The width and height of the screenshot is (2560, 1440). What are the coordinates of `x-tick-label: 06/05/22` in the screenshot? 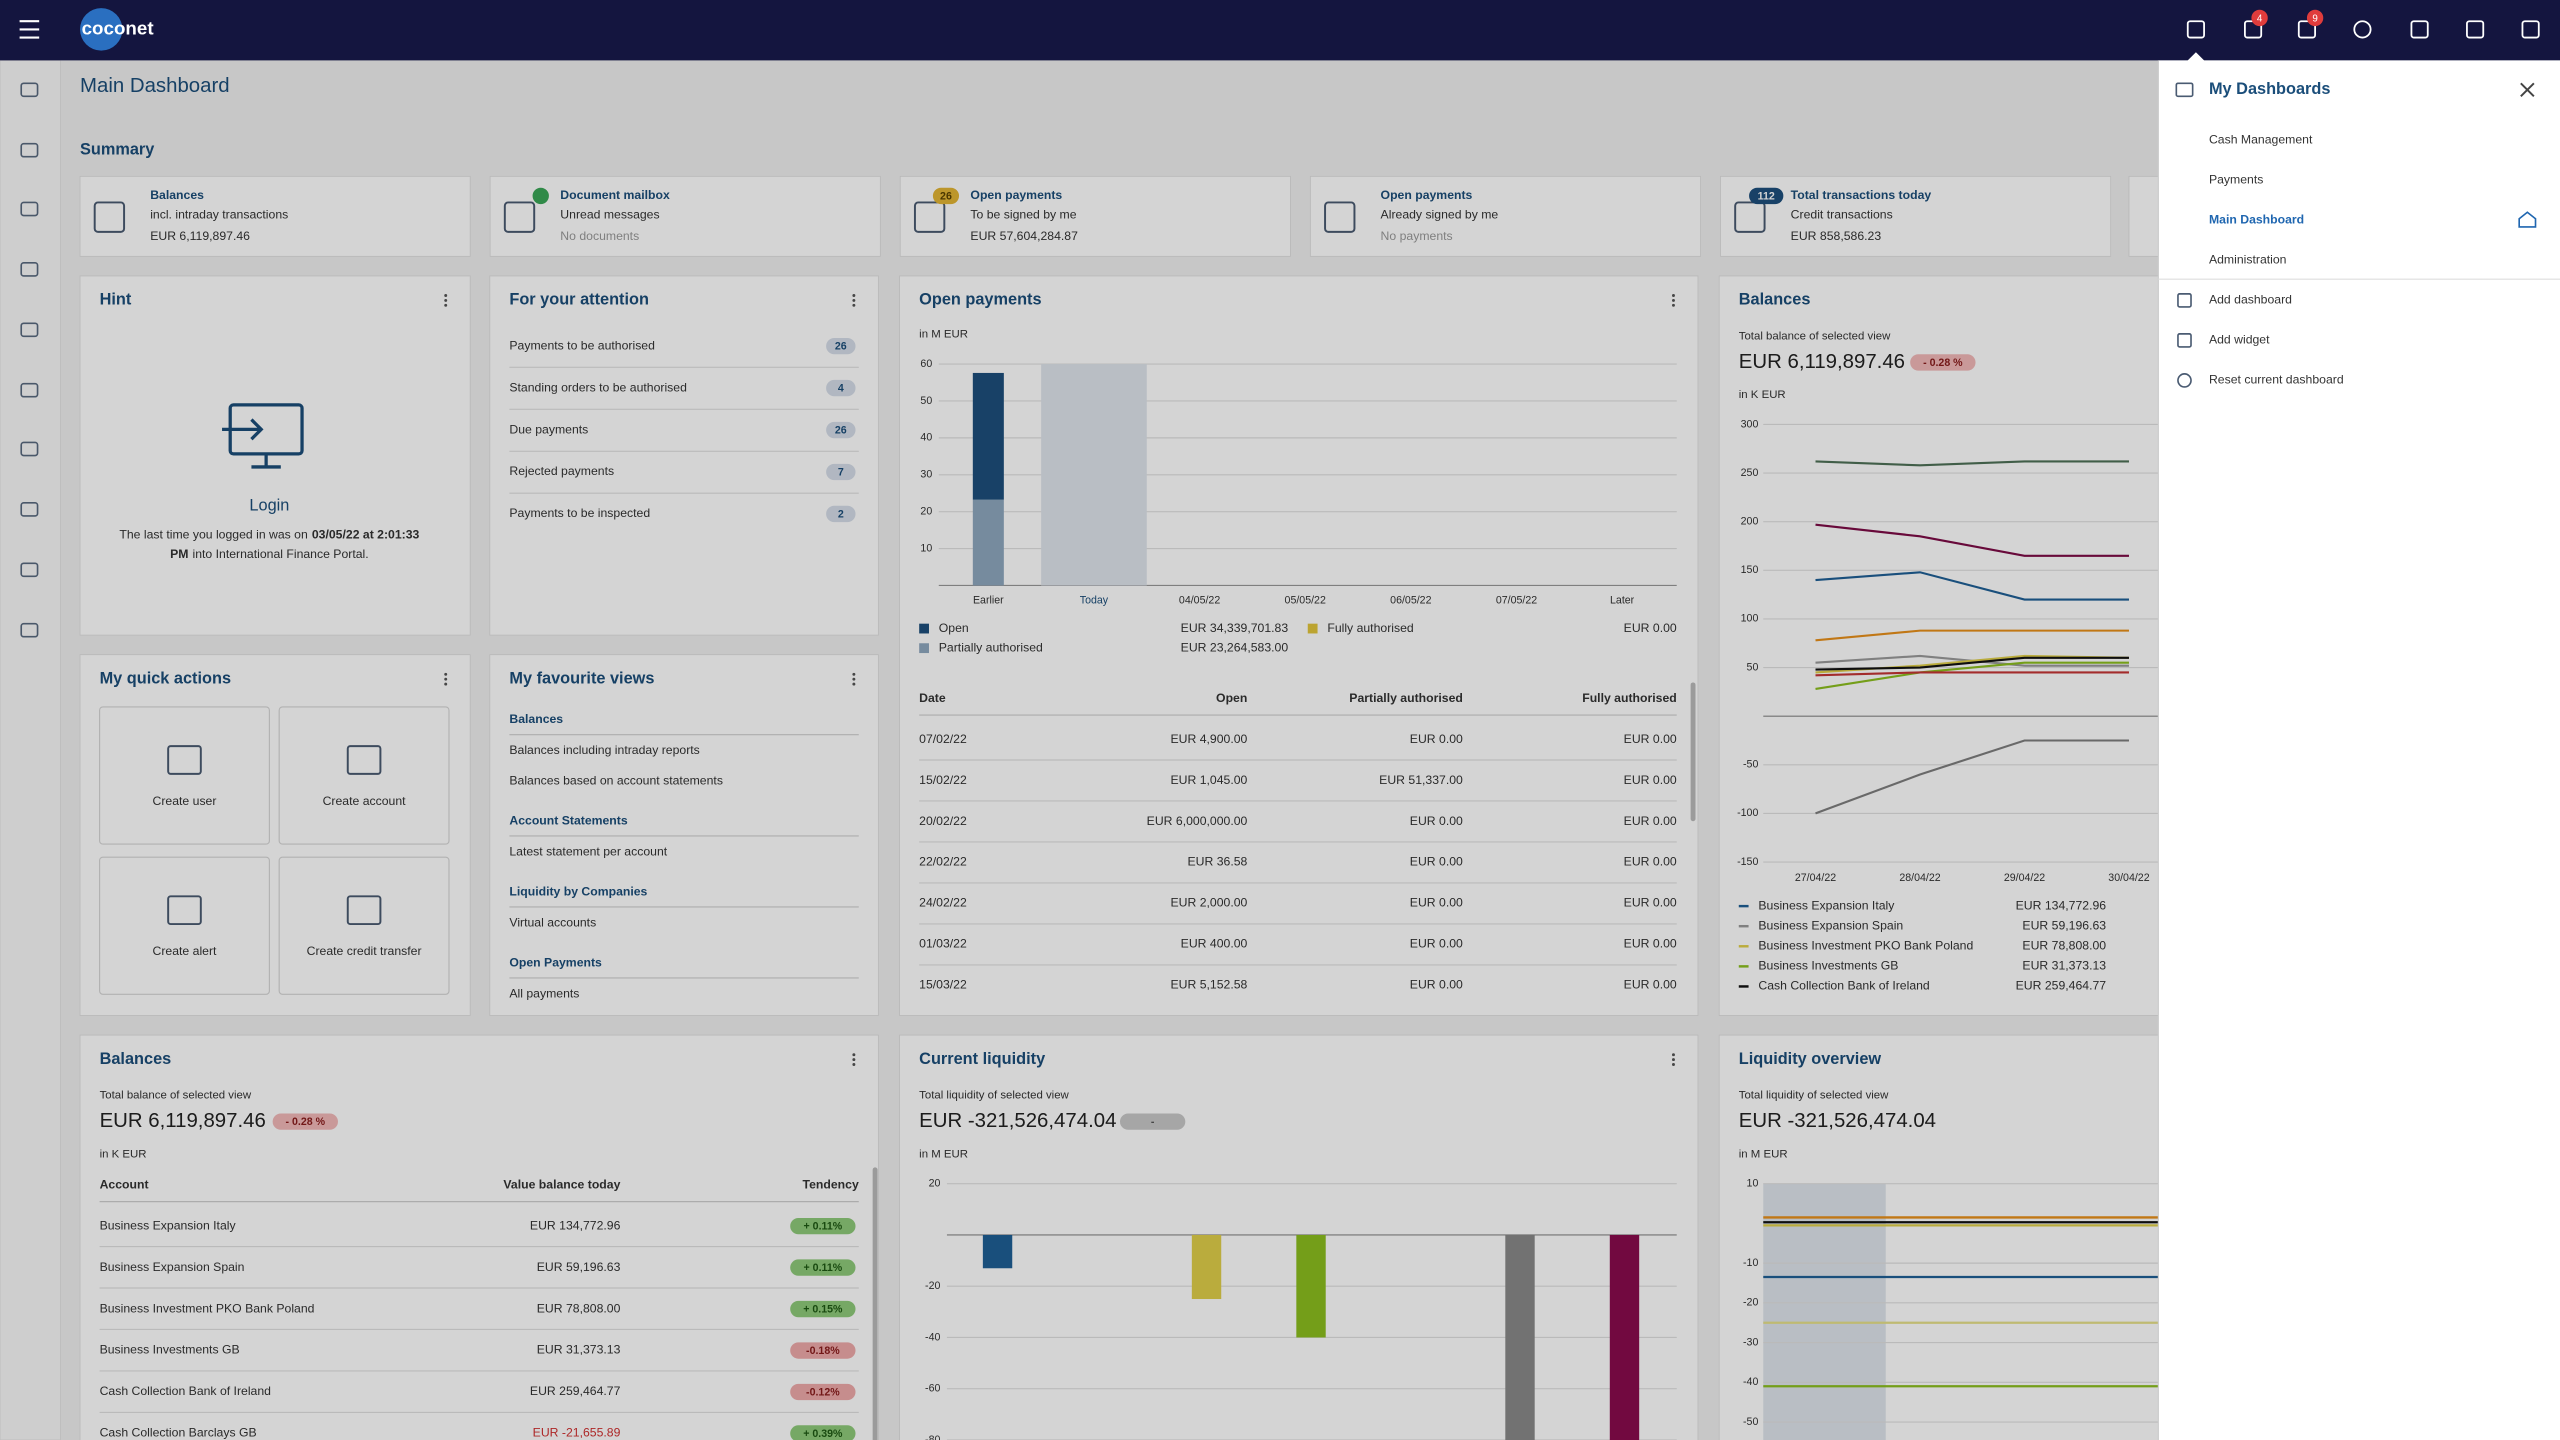 It's located at (1410, 601).